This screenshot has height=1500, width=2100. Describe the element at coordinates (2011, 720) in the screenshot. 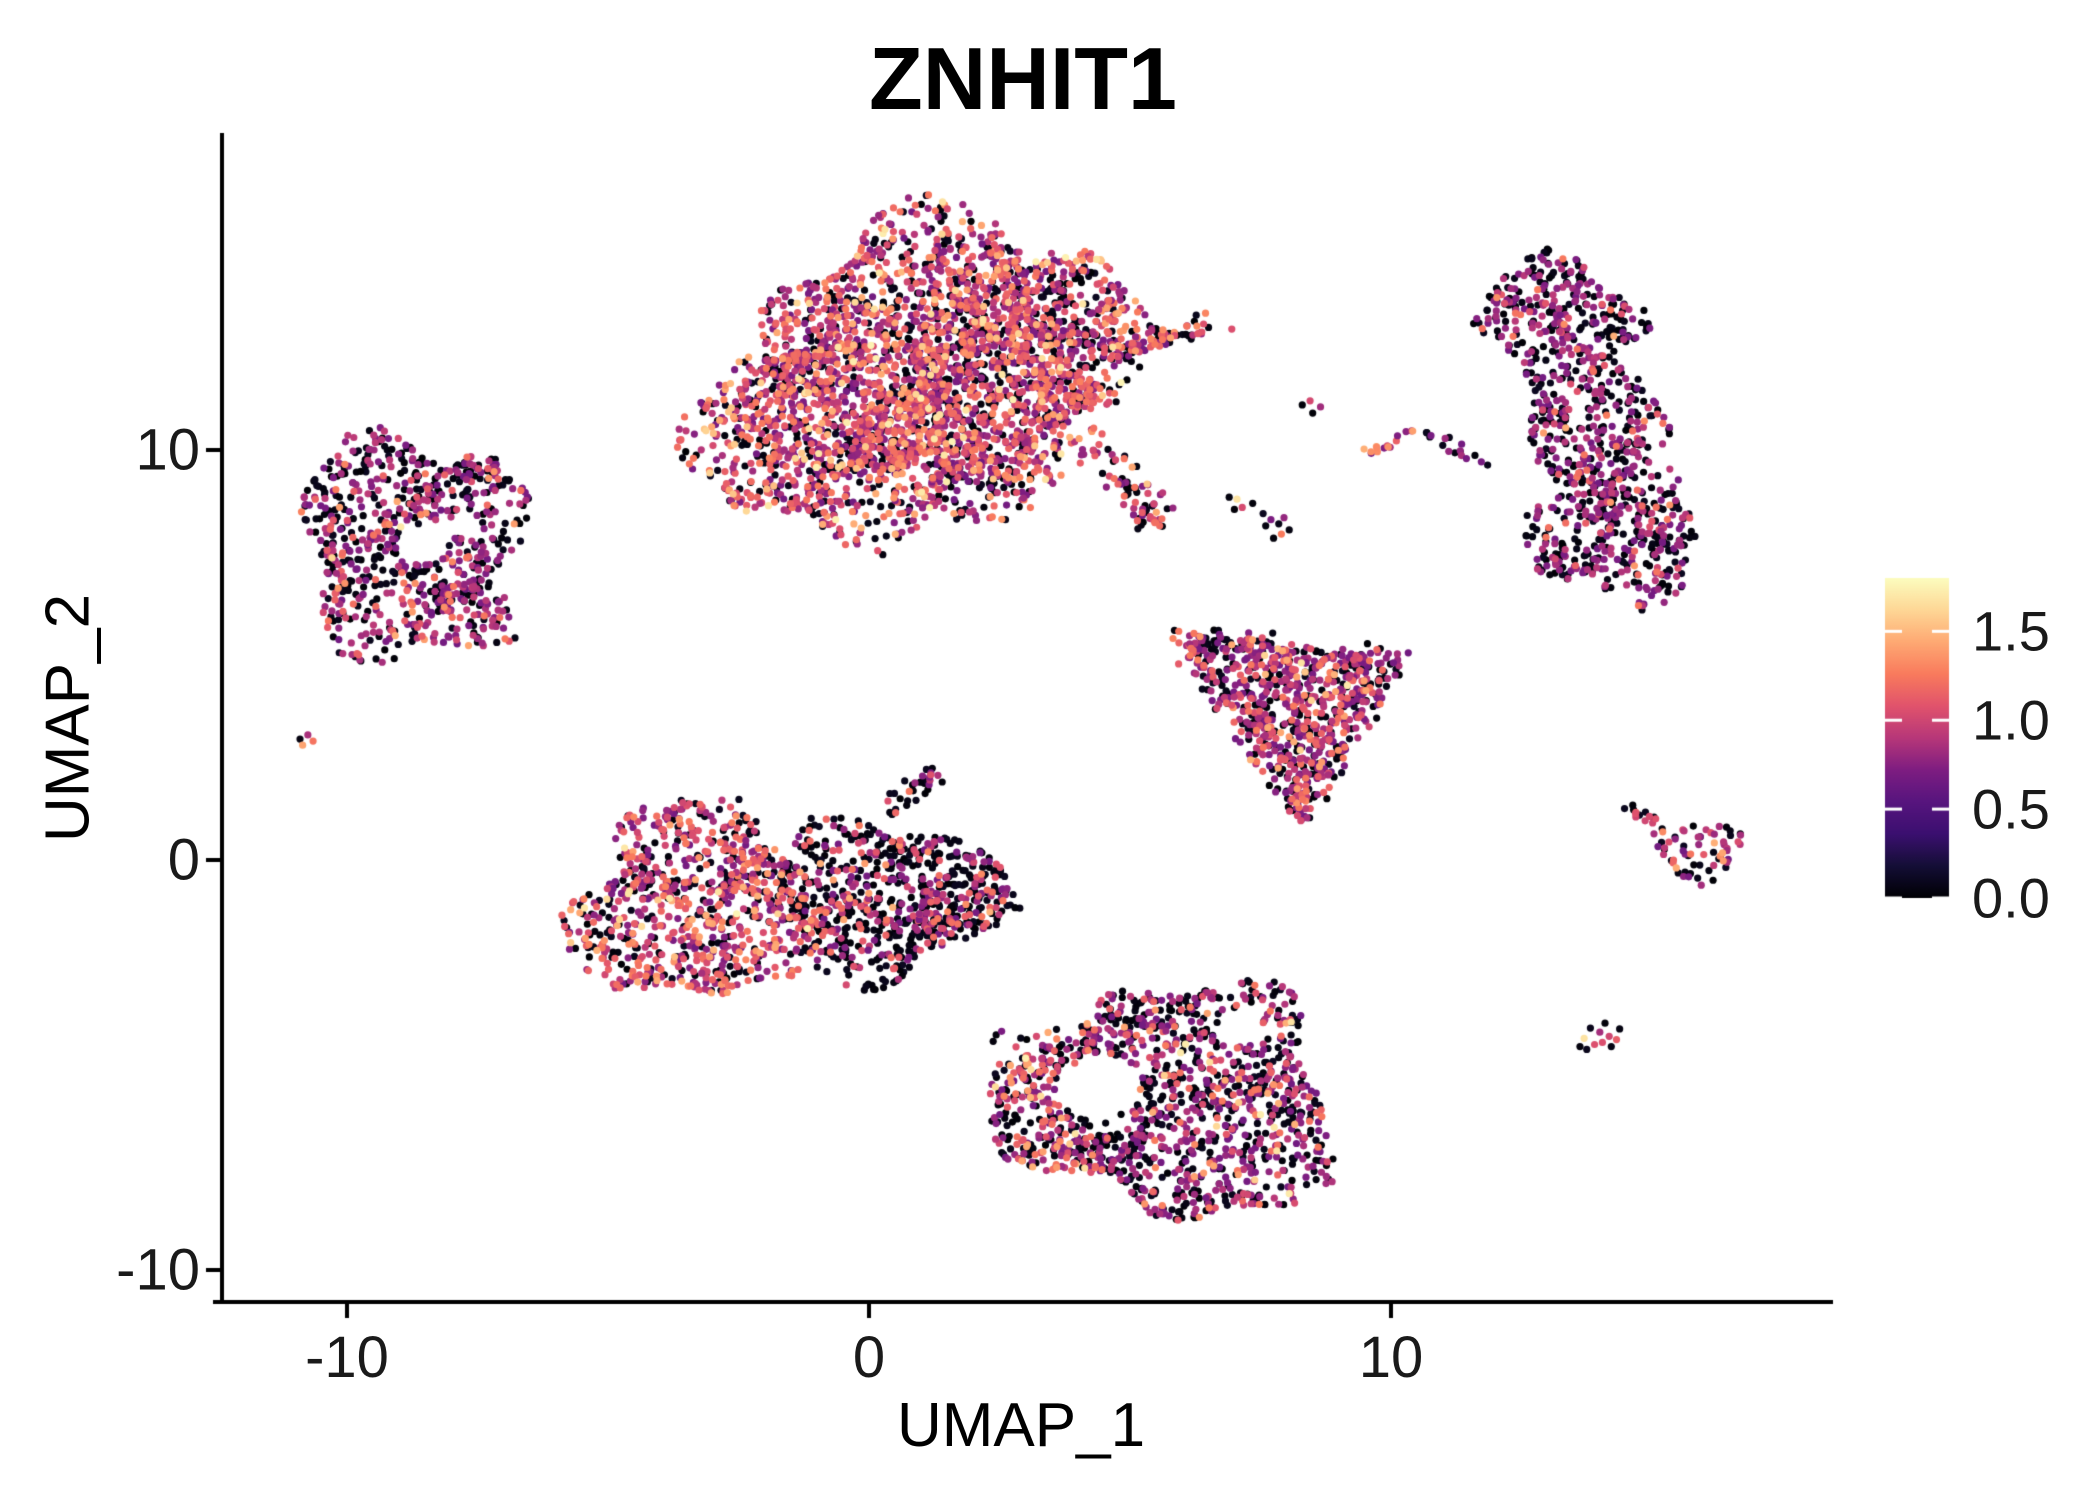

I see `colorbar-tick-label: 1.0` at that location.